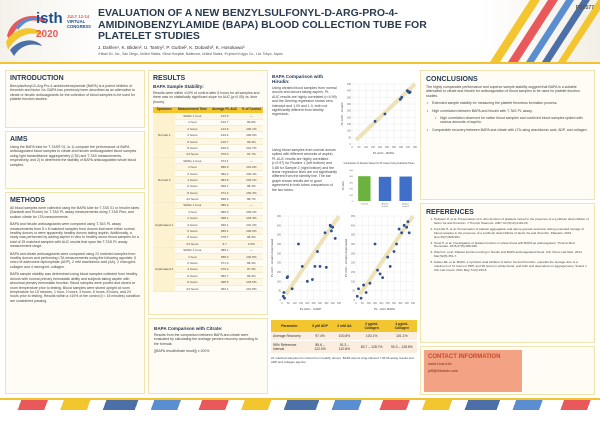 Image resolution: width=600 pixels, height=424 pixels. Describe the element at coordinates (208, 180) in the screenshot. I see `table-row: 4 hours 384.6 103.1%` at that location.